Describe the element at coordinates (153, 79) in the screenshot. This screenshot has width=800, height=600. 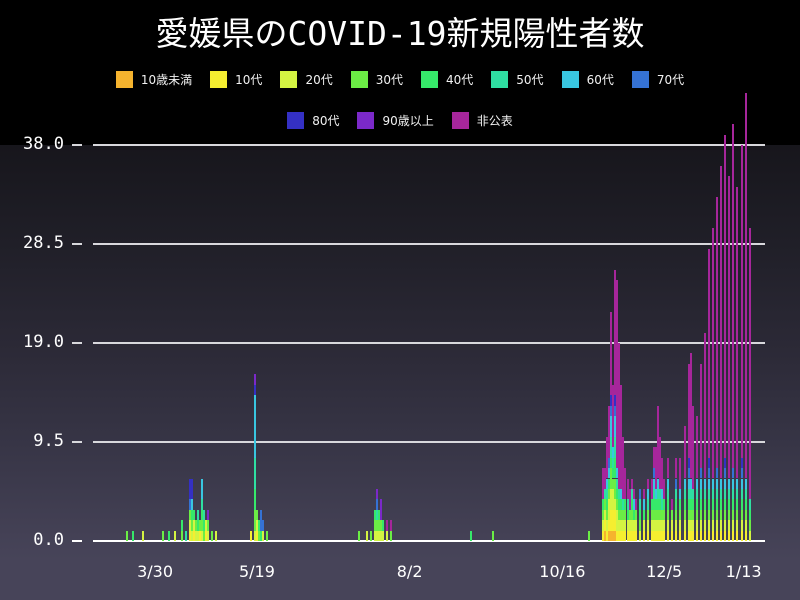
I see `legend-item: 10歳未満` at that location.